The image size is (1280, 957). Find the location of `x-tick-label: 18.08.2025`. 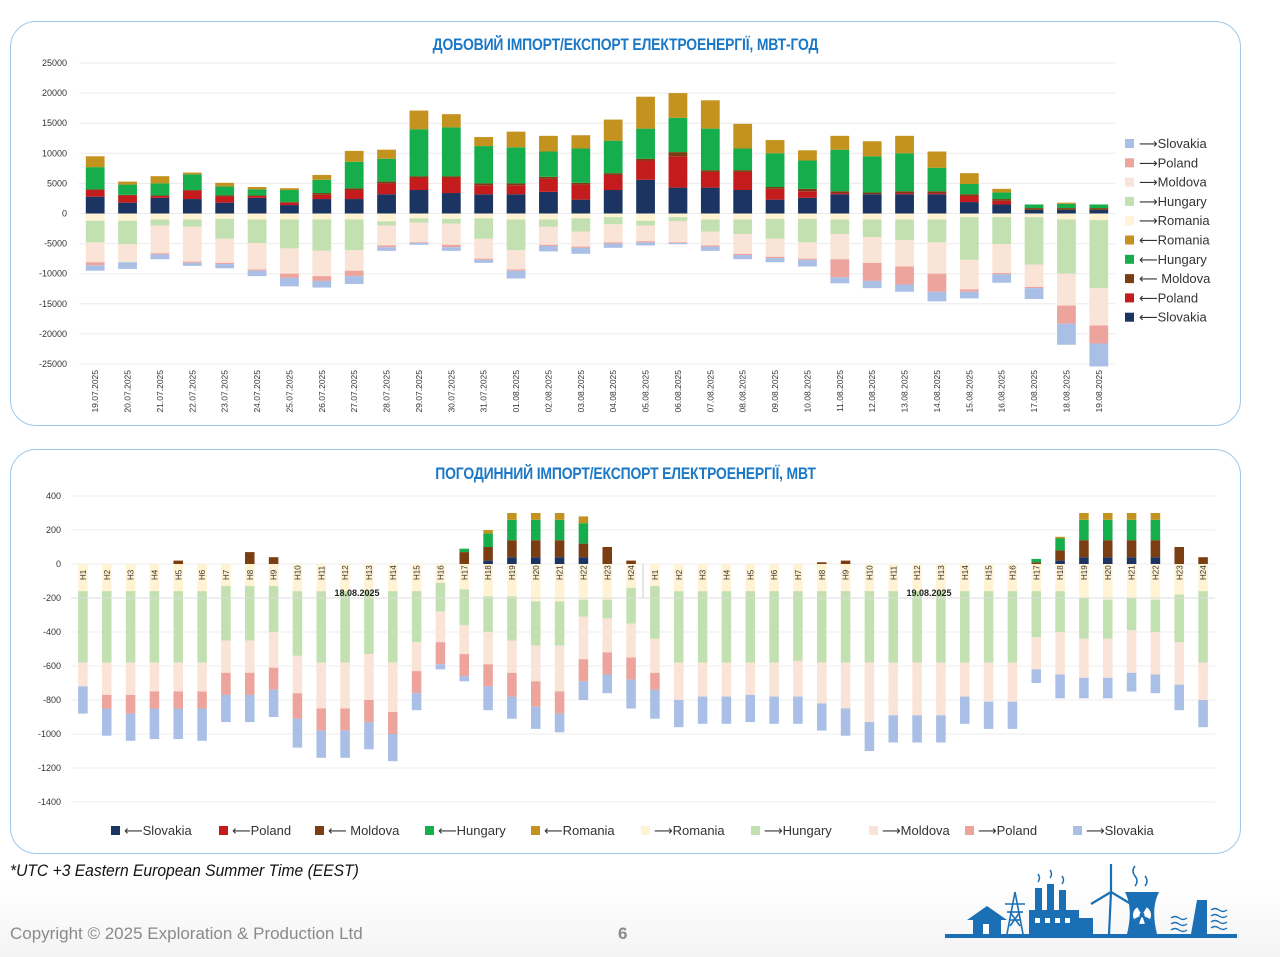

x-tick-label: 18.08.2025 is located at coordinates (1066, 391).